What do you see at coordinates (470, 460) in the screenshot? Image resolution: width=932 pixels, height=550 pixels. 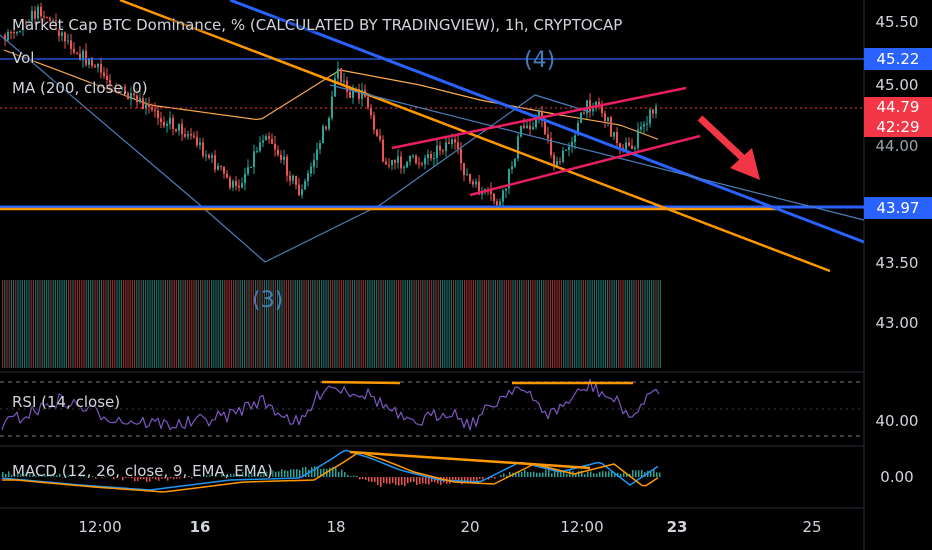 I see `macd-divergence-line` at bounding box center [470, 460].